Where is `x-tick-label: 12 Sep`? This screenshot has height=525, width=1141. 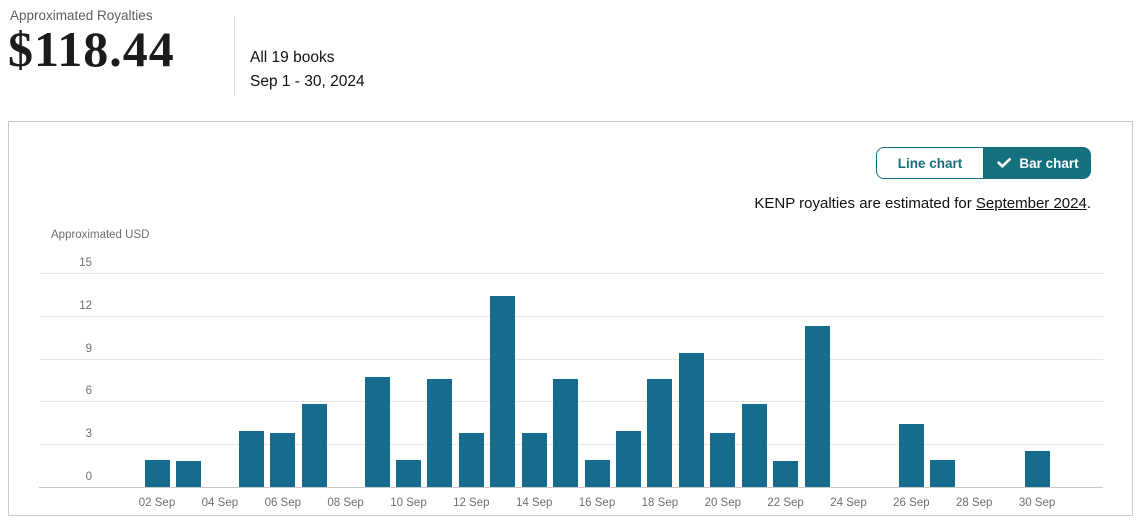 x-tick-label: 12 Sep is located at coordinates (471, 503).